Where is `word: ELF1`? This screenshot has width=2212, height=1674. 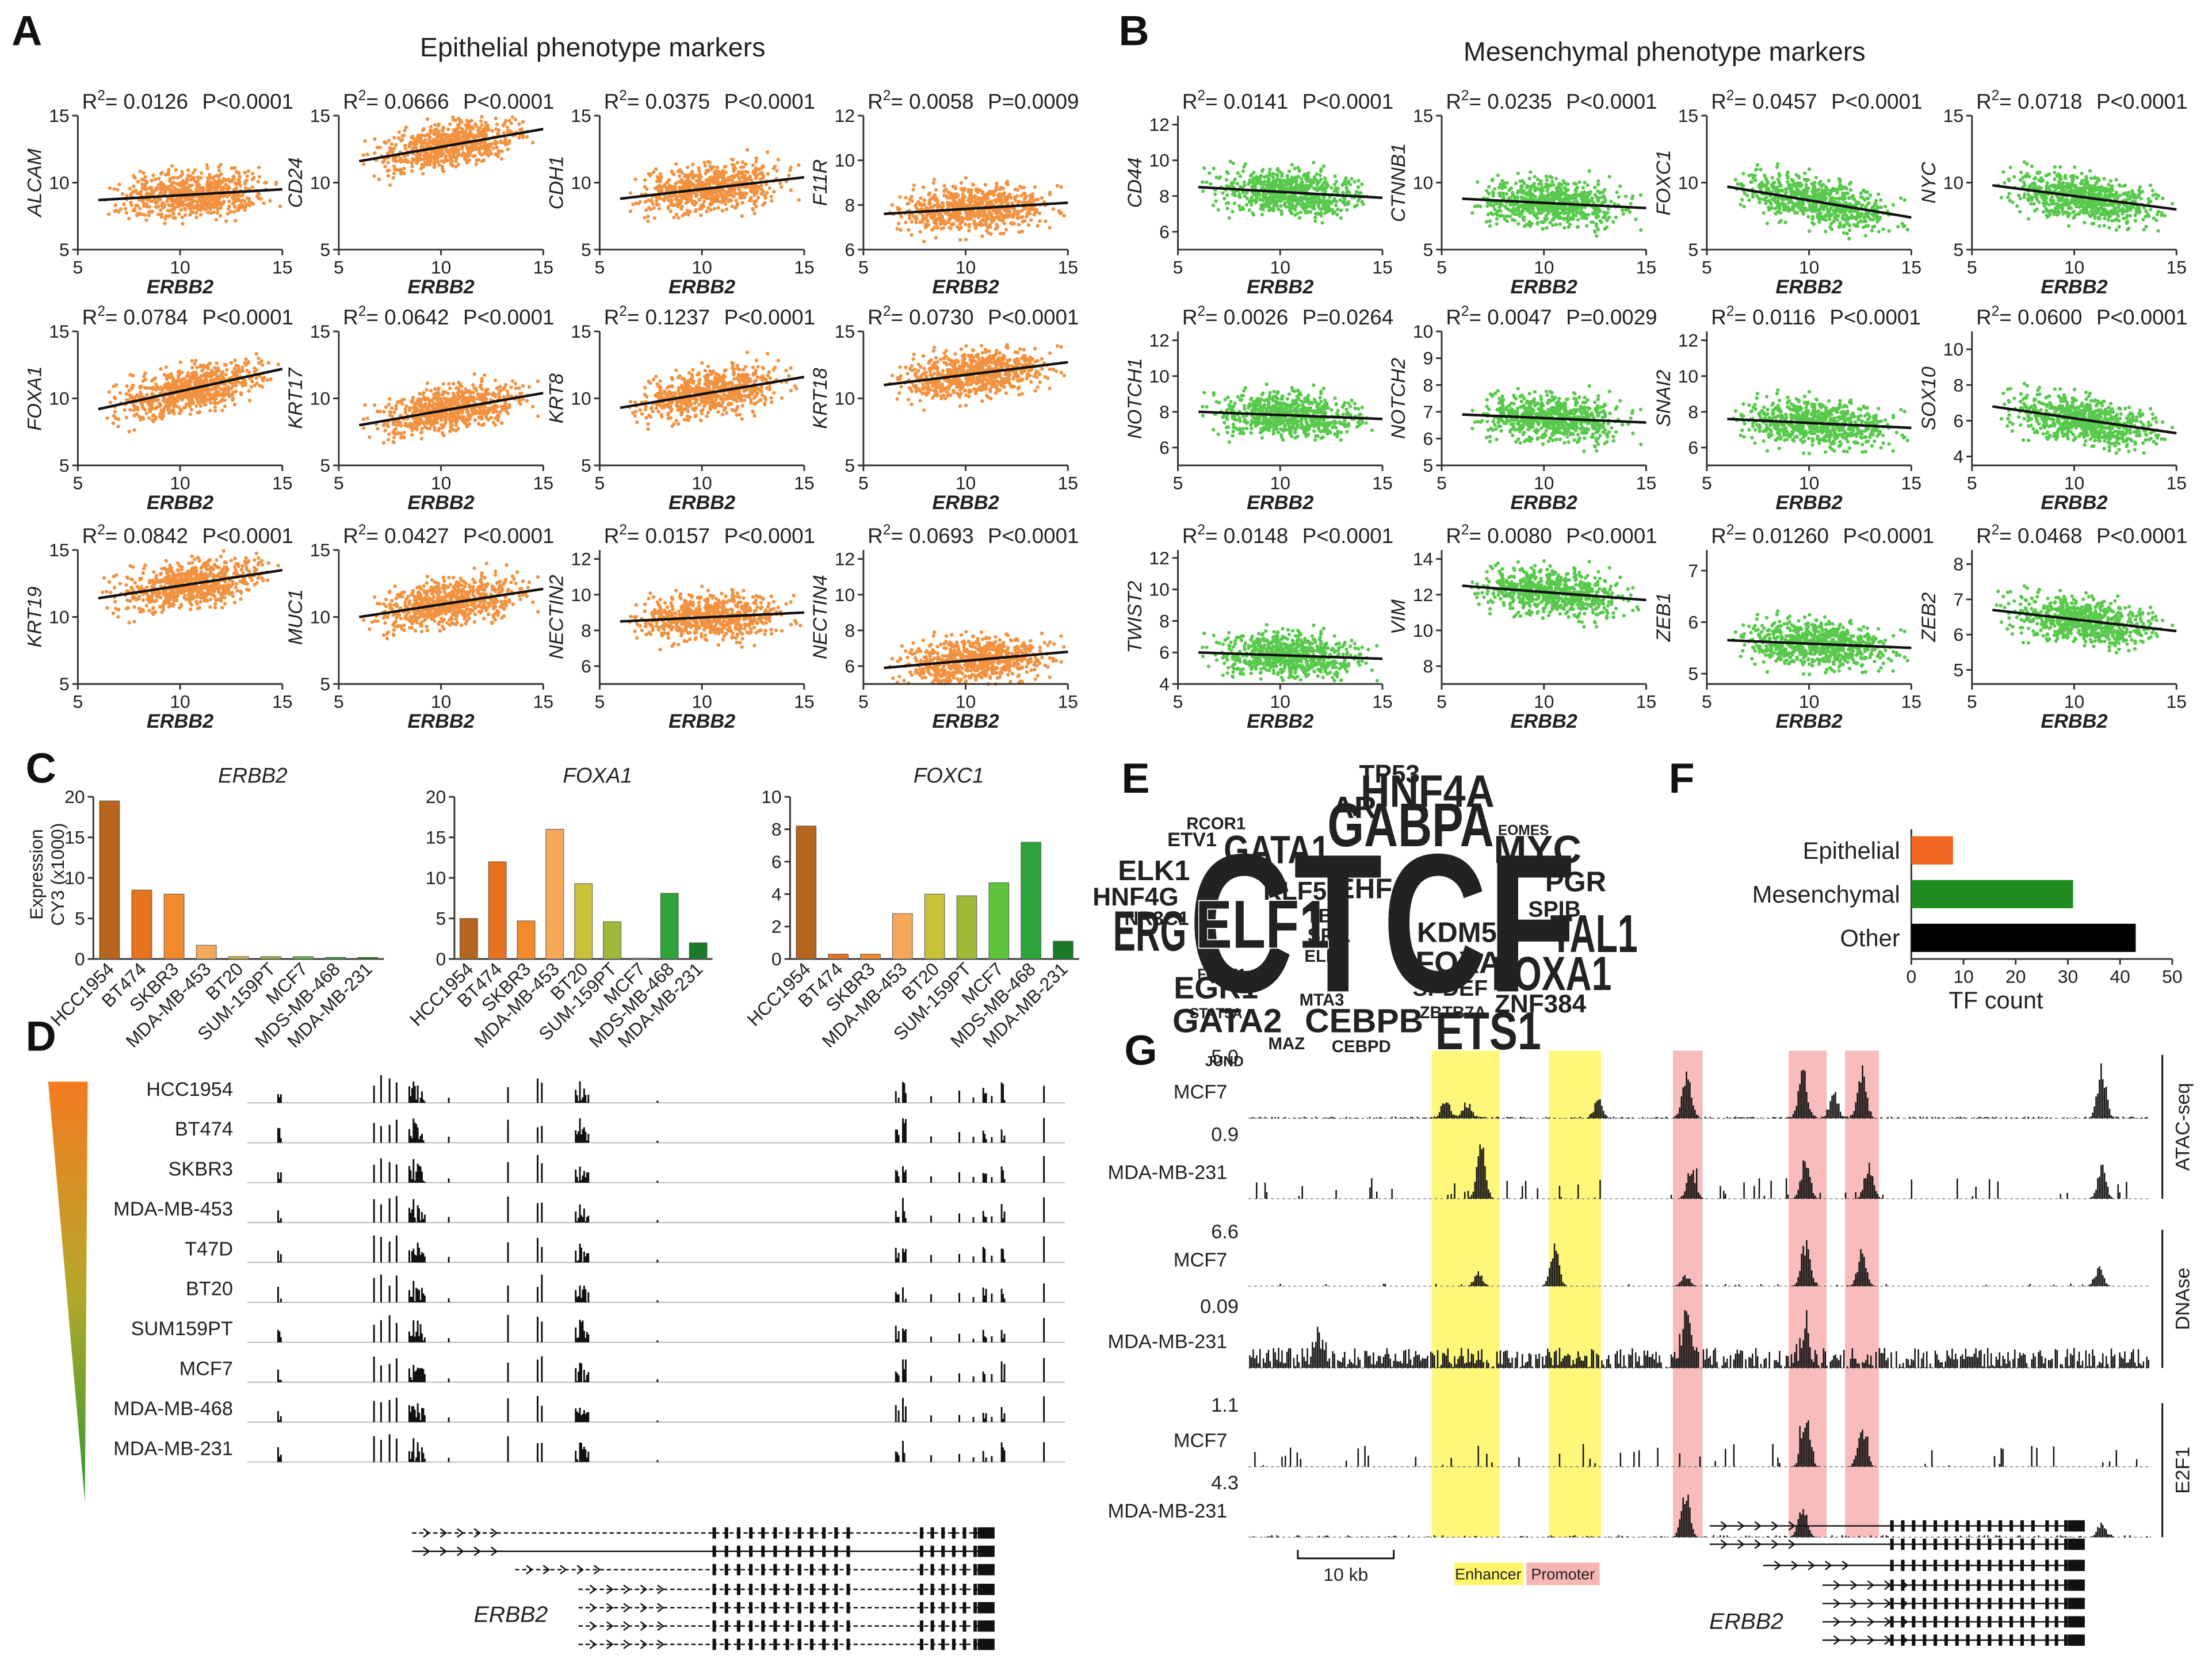 word: ELF1 is located at coordinates (1262, 924).